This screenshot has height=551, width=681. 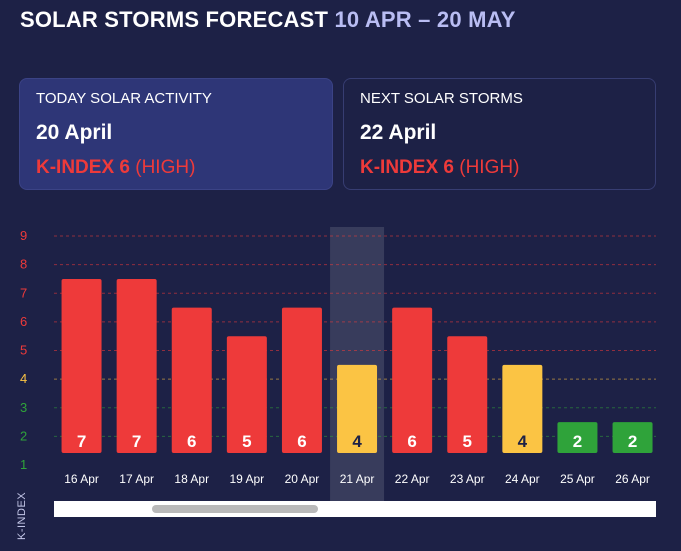 What do you see at coordinates (23, 464) in the screenshot?
I see `y-tick-label: 1` at bounding box center [23, 464].